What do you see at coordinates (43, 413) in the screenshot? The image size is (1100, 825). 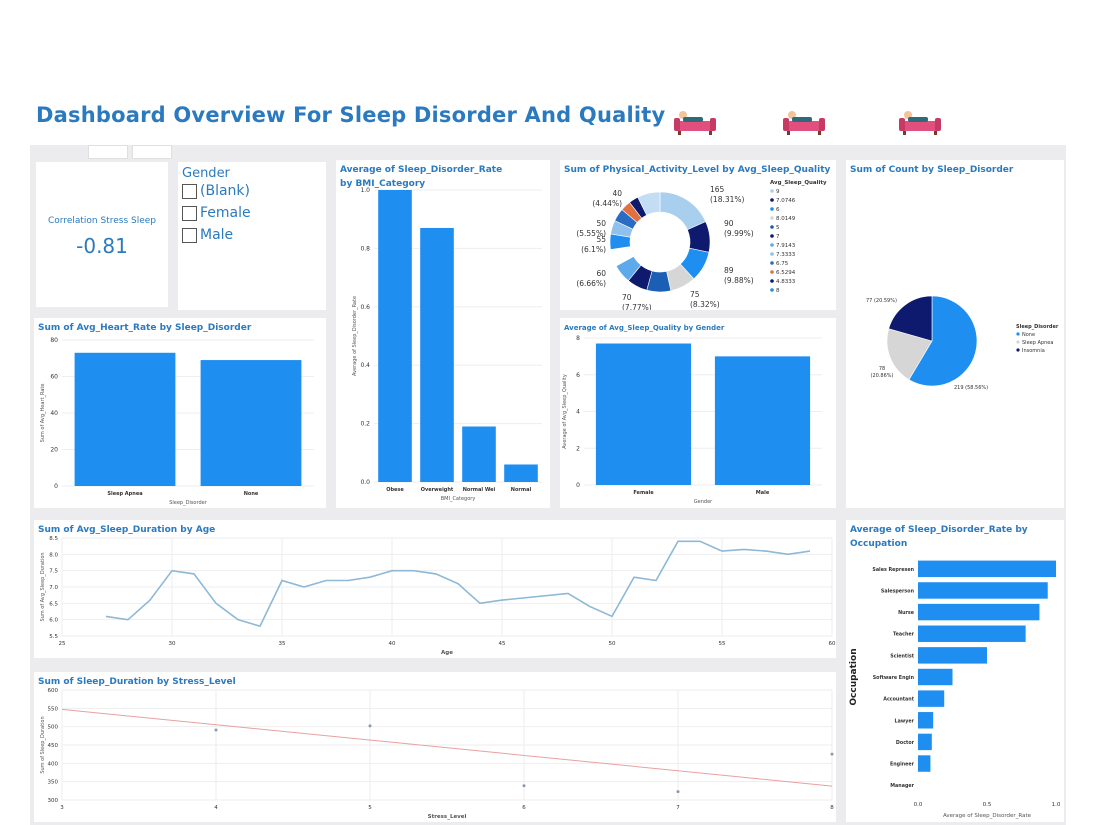 I see `y-axis-title: Sum of Avg_Heart_Rate` at bounding box center [43, 413].